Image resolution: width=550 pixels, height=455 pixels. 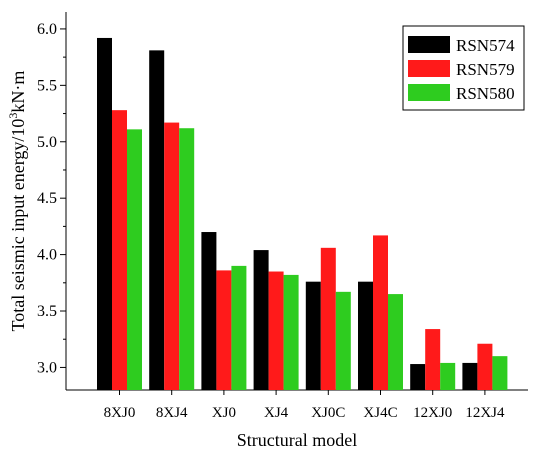 What do you see at coordinates (47, 29) in the screenshot?
I see `y-tick-label: 6.0` at bounding box center [47, 29].